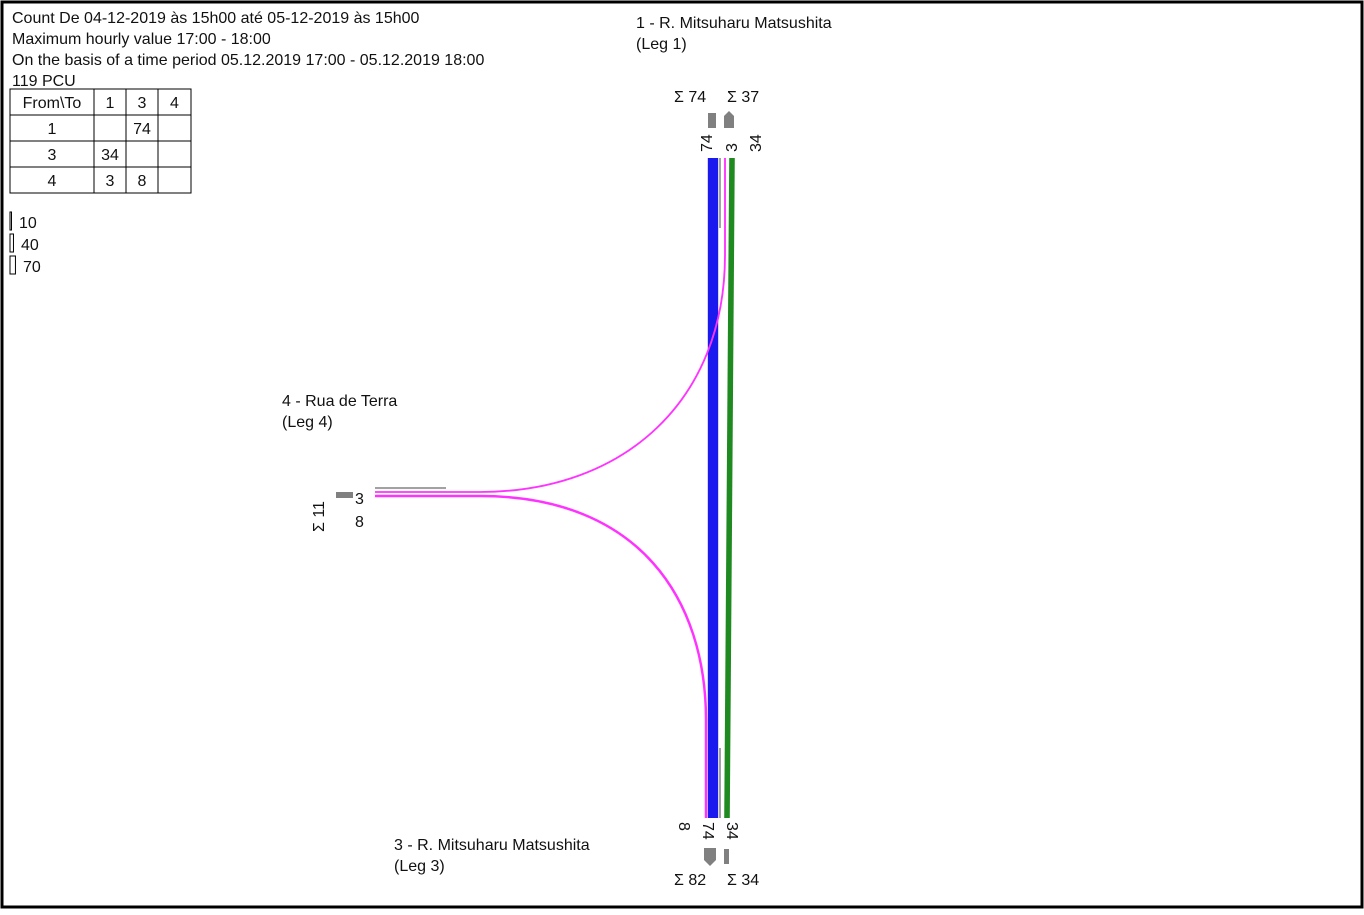  What do you see at coordinates (492, 845) in the screenshot?
I see `leg-name: 3 - R. Mitsuharu Matsushita` at bounding box center [492, 845].